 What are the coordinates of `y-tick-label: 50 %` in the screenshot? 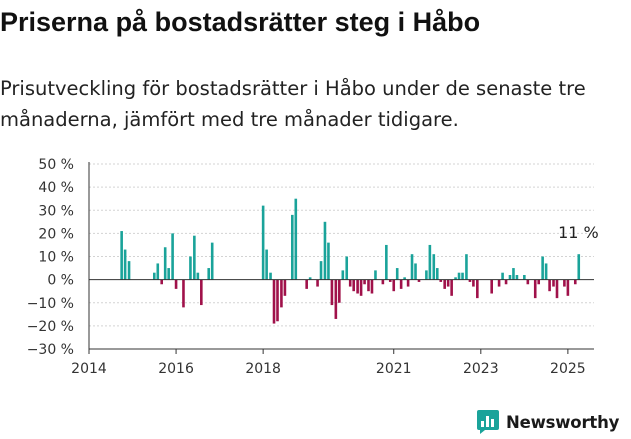 It's located at (56, 165).